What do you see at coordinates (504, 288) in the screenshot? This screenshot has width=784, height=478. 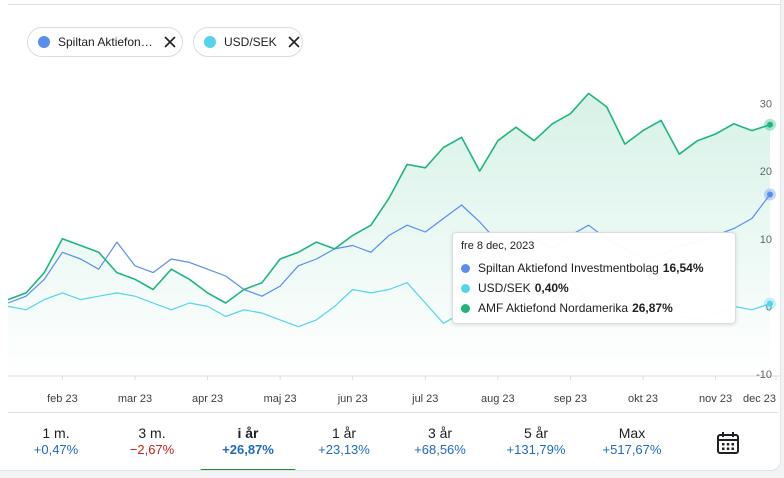 I see `tooltip-name: USD/SEK` at bounding box center [504, 288].